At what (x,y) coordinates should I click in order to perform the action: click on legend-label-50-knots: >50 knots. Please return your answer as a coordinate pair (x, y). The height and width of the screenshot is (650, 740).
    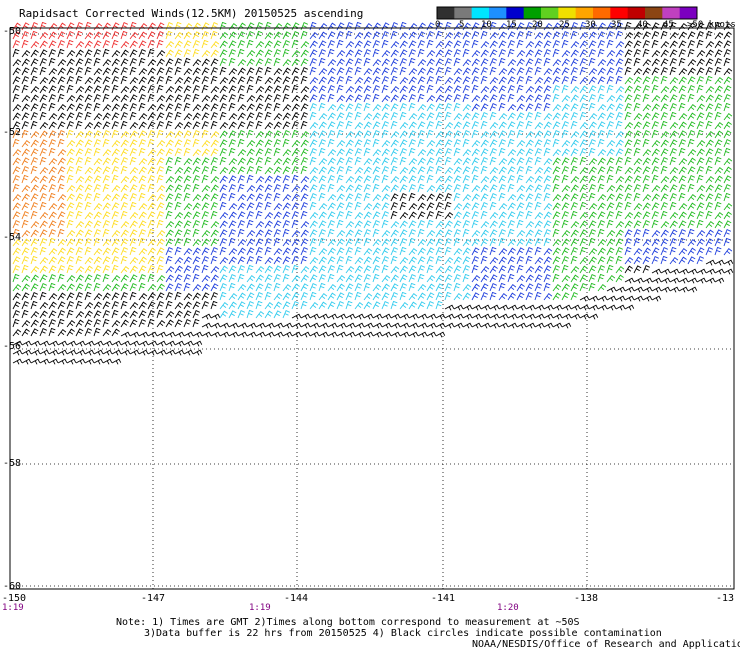
    Looking at the image, I should click on (711, 25).